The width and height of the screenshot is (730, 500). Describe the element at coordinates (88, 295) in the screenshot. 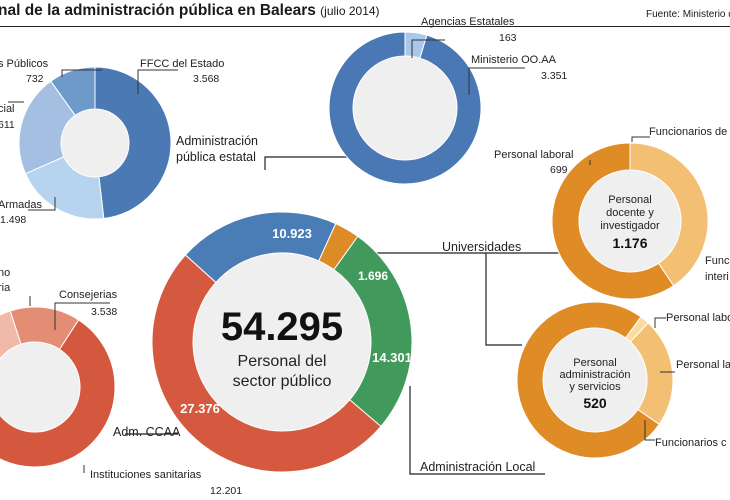

I see `label-consejerias: Consejerias` at that location.